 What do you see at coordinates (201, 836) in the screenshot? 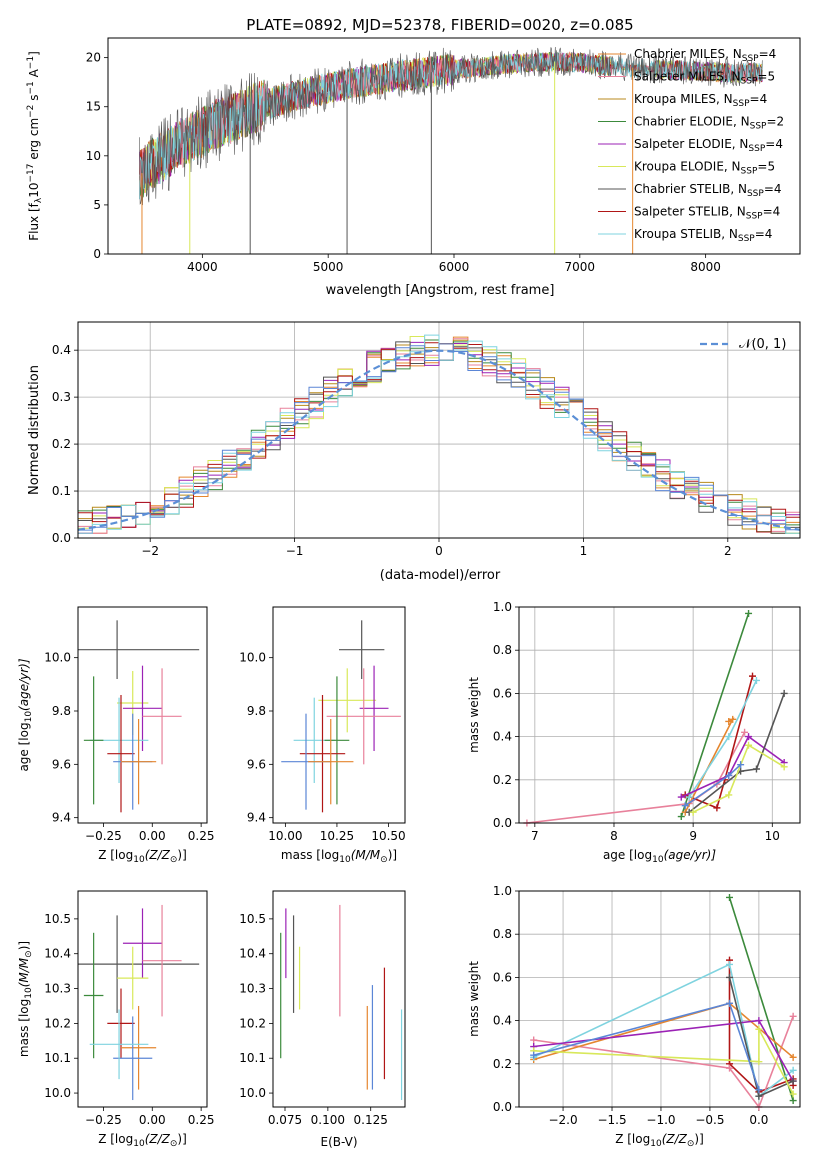
I see `x-tick-label: 0.25` at bounding box center [201, 836].